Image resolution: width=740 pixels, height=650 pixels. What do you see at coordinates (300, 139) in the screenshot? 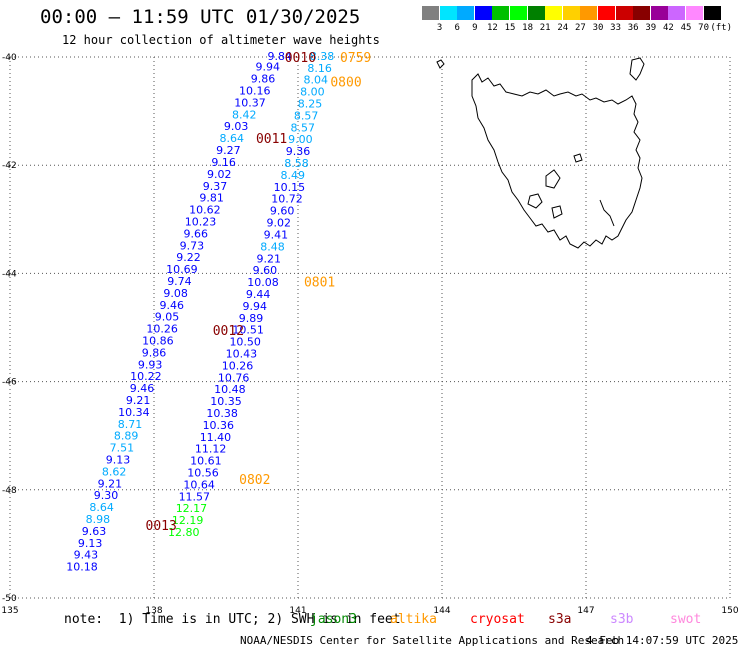
I see `swh-value-1-7: 9.00` at bounding box center [300, 139].